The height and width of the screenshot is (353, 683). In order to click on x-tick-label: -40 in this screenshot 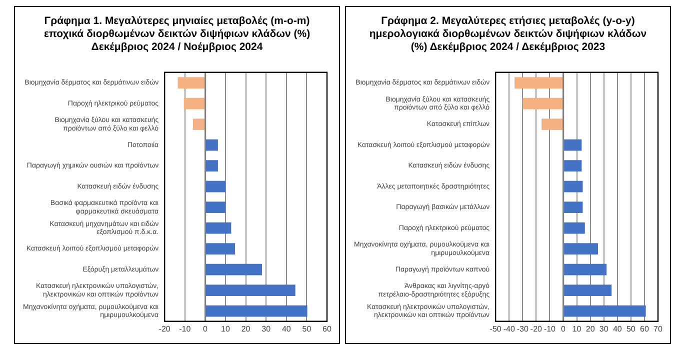, I will do `click(509, 329)`.